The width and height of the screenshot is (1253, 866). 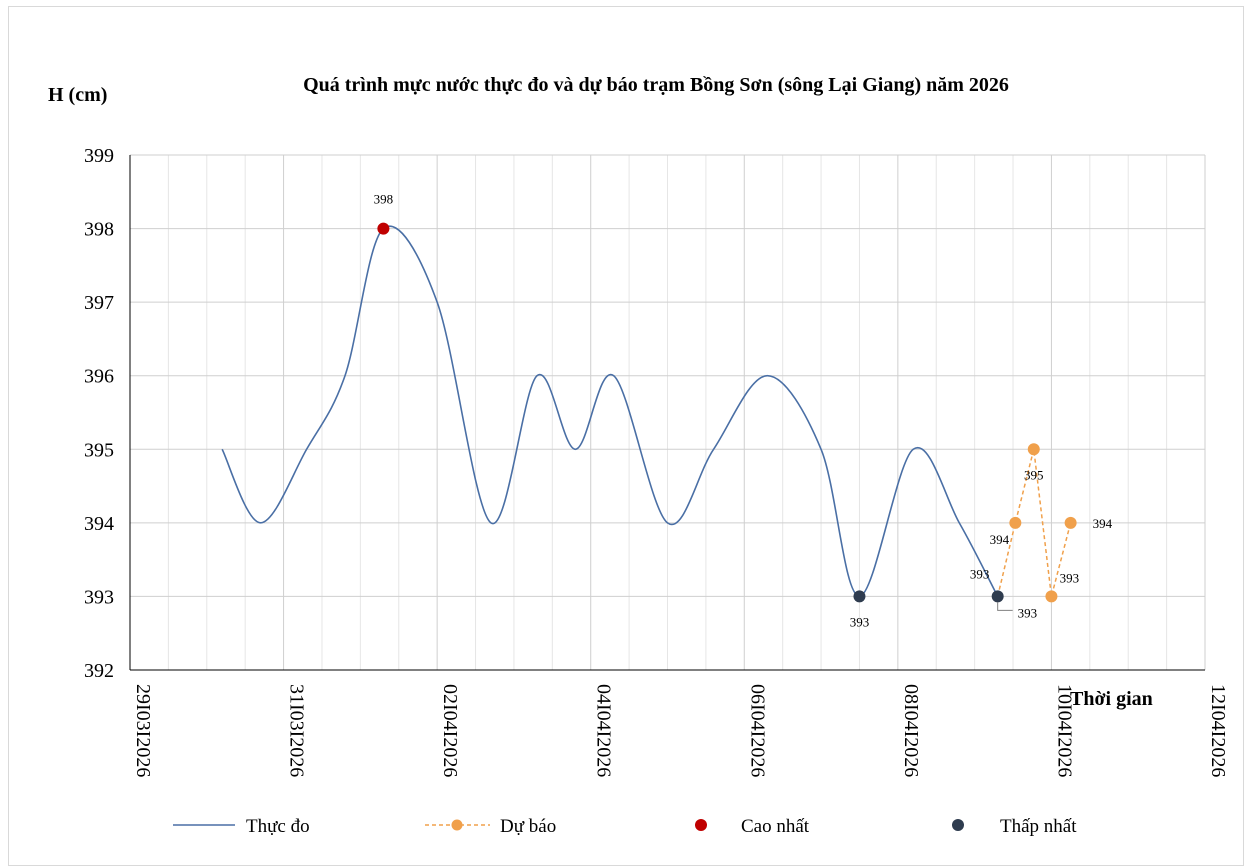 What do you see at coordinates (958, 825) in the screenshot?
I see `legend-swatch-thap-nhat` at bounding box center [958, 825].